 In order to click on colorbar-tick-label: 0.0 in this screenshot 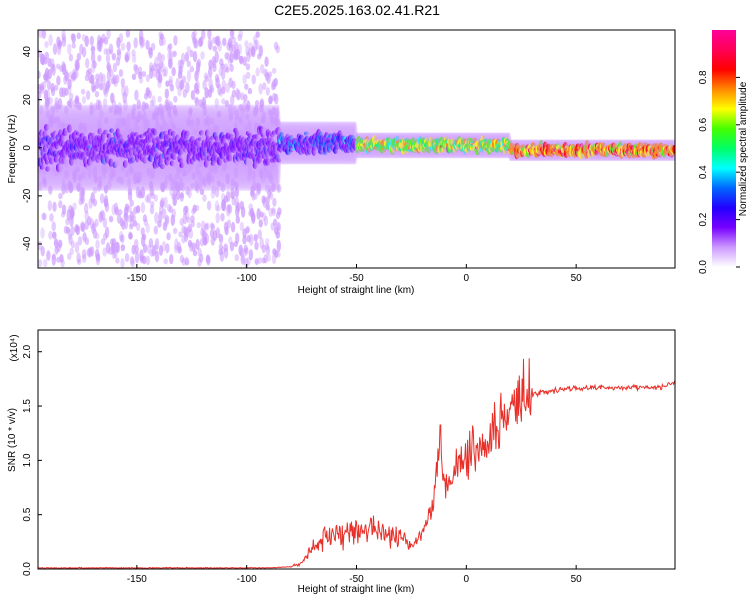, I will do `click(703, 267)`.